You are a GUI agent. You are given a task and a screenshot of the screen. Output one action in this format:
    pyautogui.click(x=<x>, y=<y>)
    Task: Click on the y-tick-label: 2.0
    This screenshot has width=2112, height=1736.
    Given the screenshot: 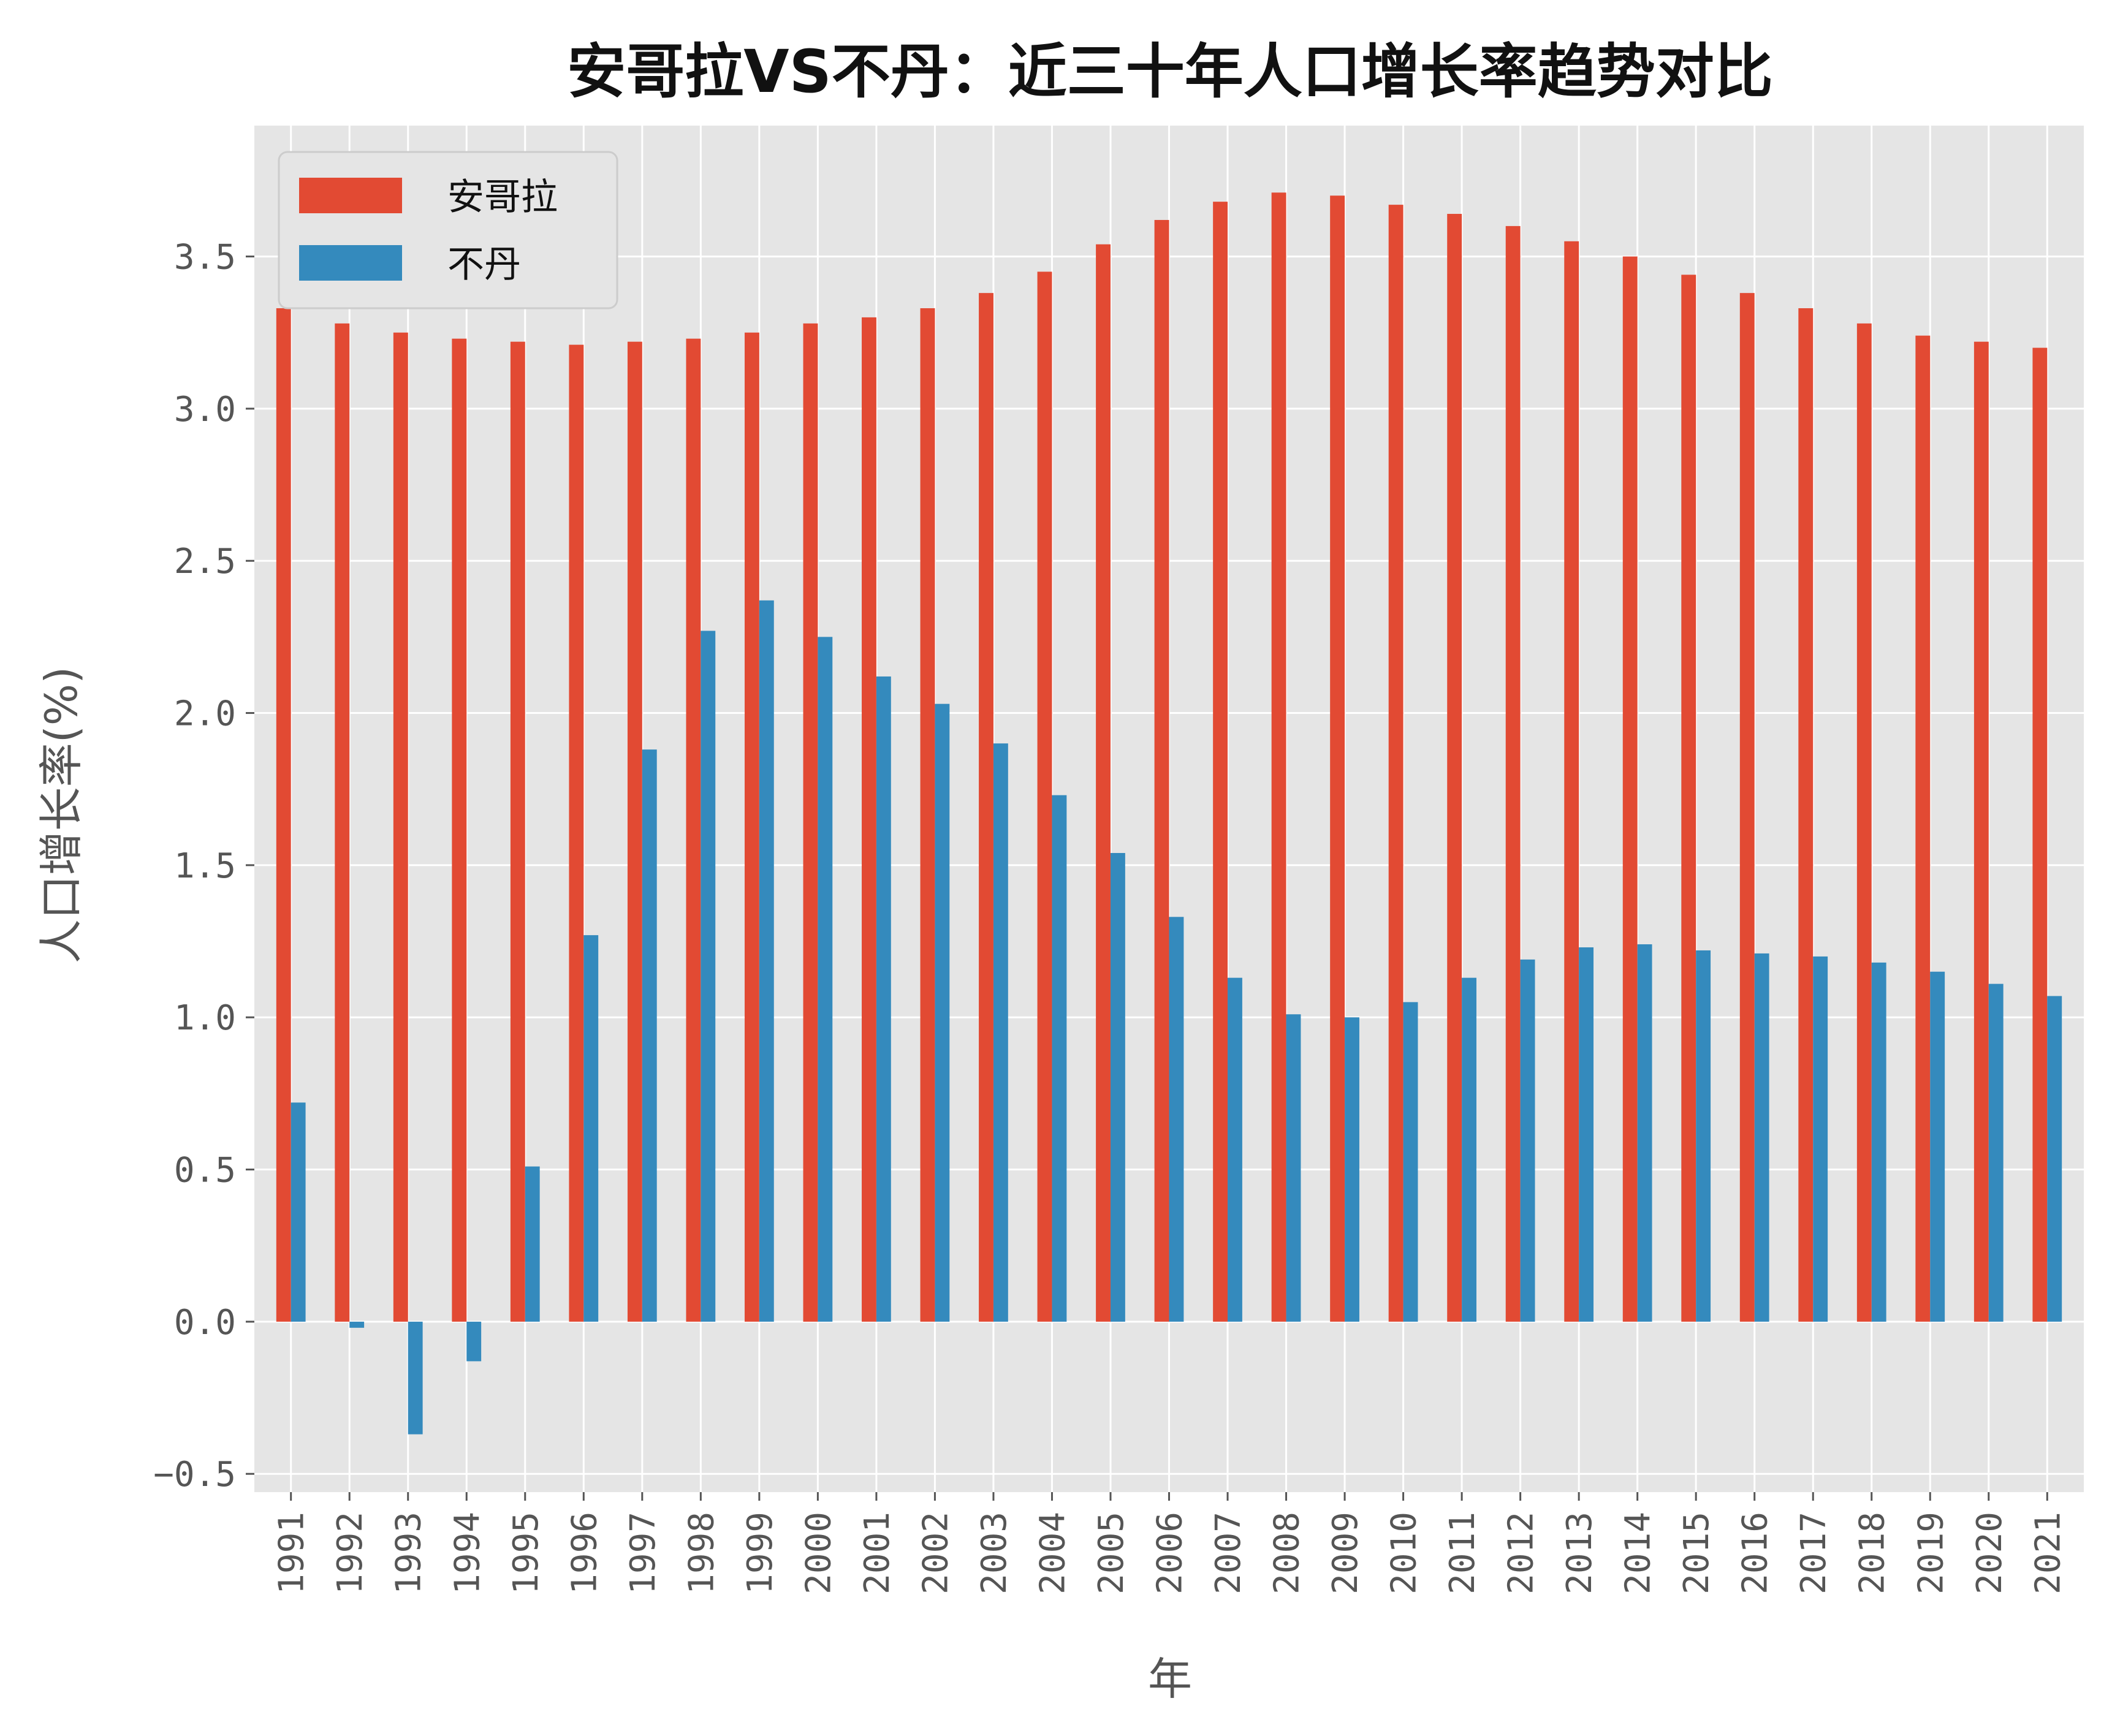 What is the action you would take?
    pyautogui.click(x=205, y=714)
    